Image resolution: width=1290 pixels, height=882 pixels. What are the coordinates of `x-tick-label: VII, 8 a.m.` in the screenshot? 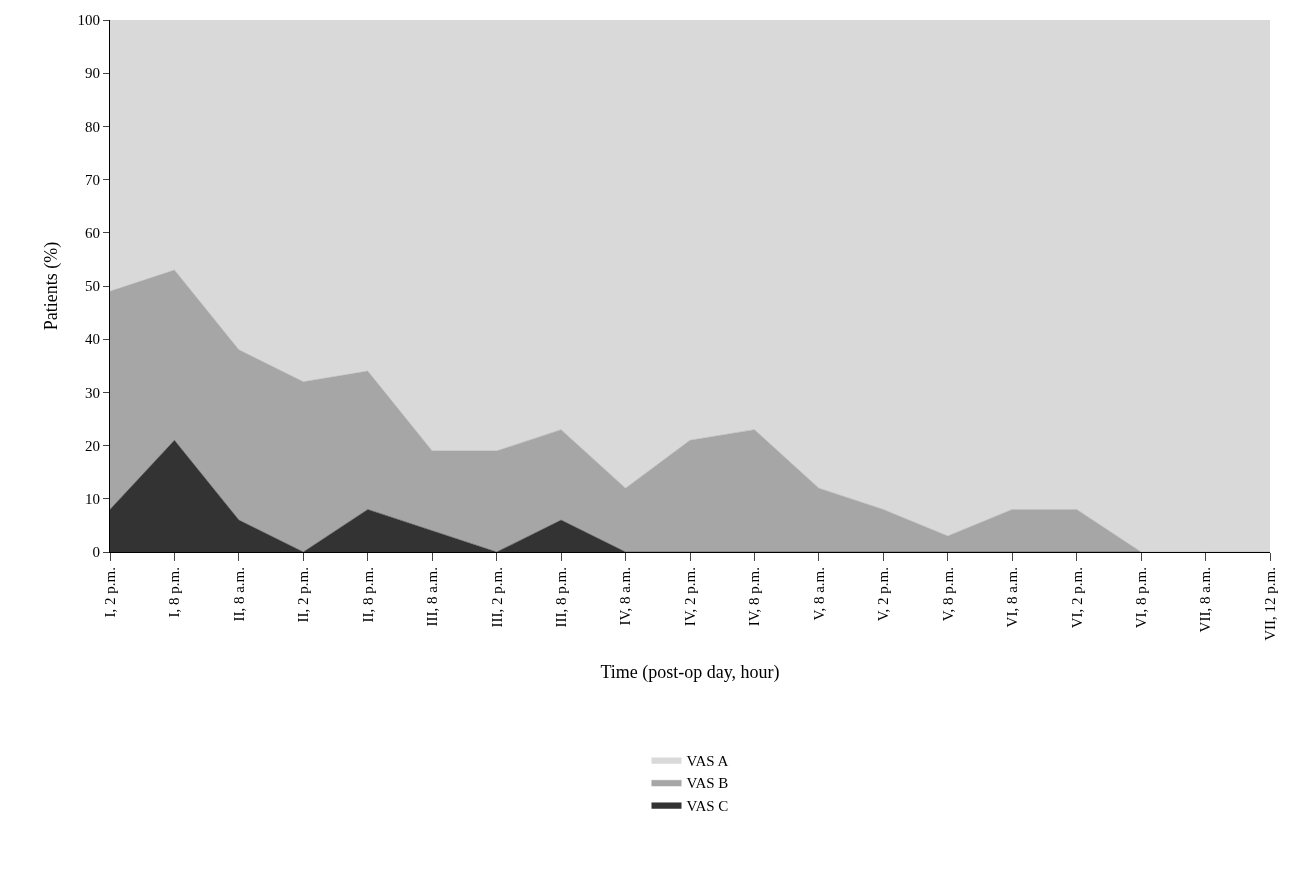 It's located at (1205, 600).